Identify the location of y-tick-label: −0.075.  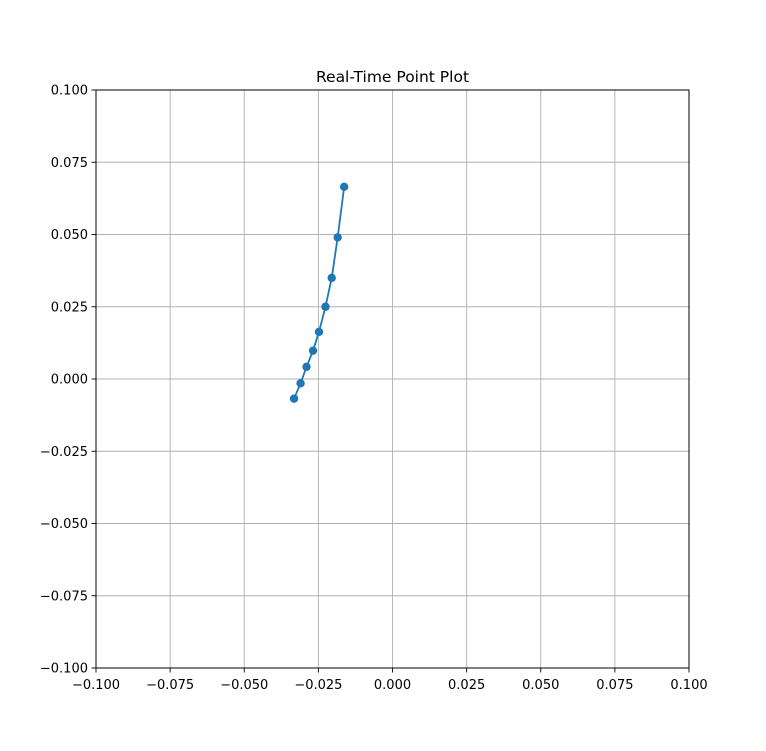
(64, 596).